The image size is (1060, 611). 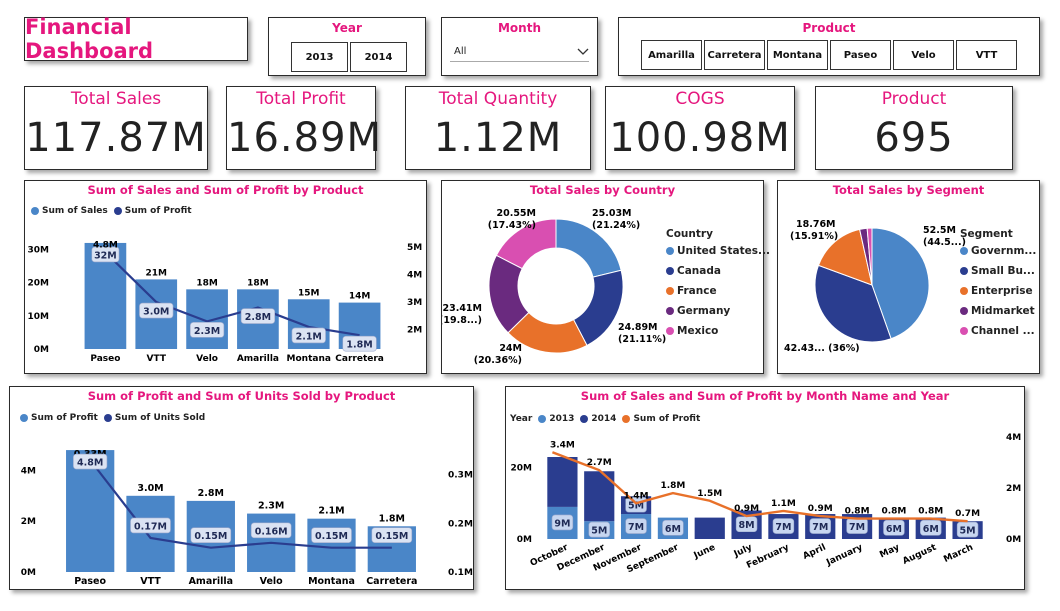 I want to click on x-axis-tick: Amarilla, so click(x=211, y=581).